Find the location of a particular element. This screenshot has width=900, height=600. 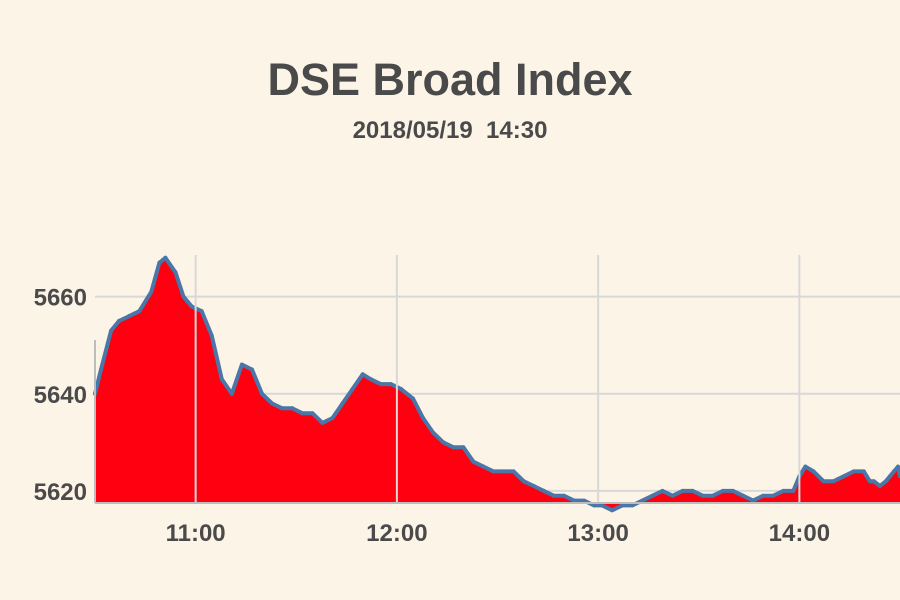

chart-title: DSE Broad Index is located at coordinates (450, 79).